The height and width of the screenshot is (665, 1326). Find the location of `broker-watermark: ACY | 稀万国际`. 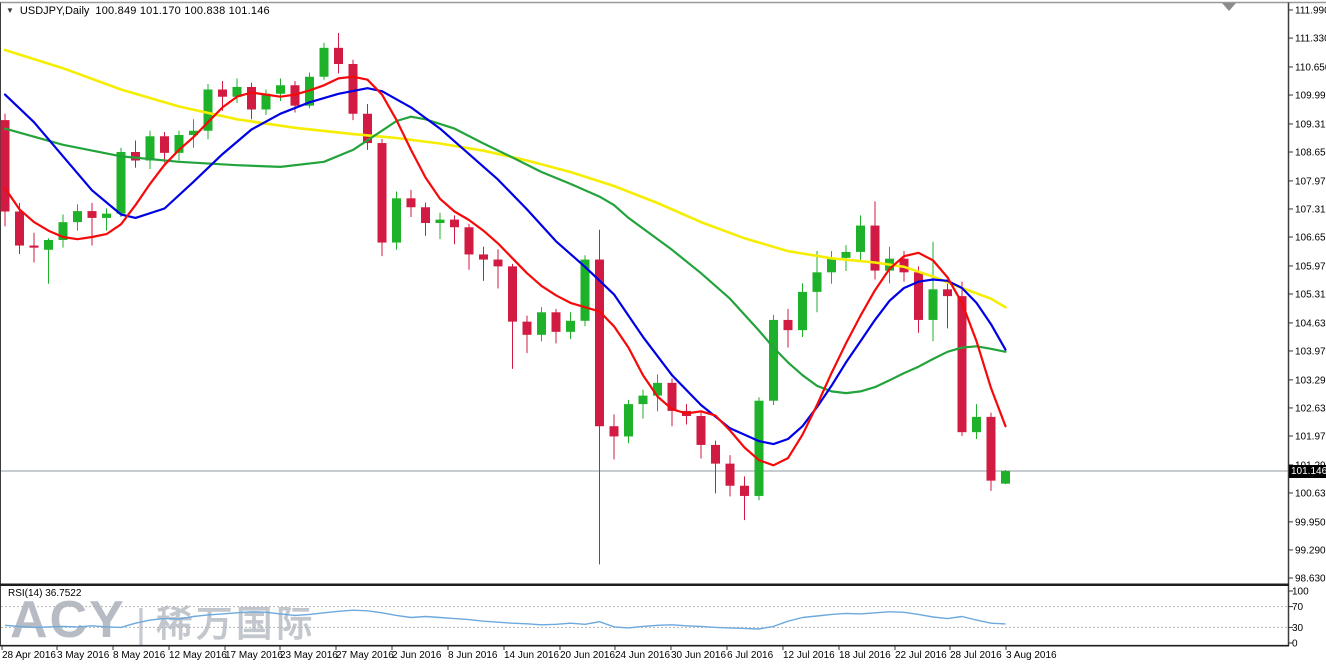

broker-watermark: ACY | 稀万国际 is located at coordinates (163, 620).